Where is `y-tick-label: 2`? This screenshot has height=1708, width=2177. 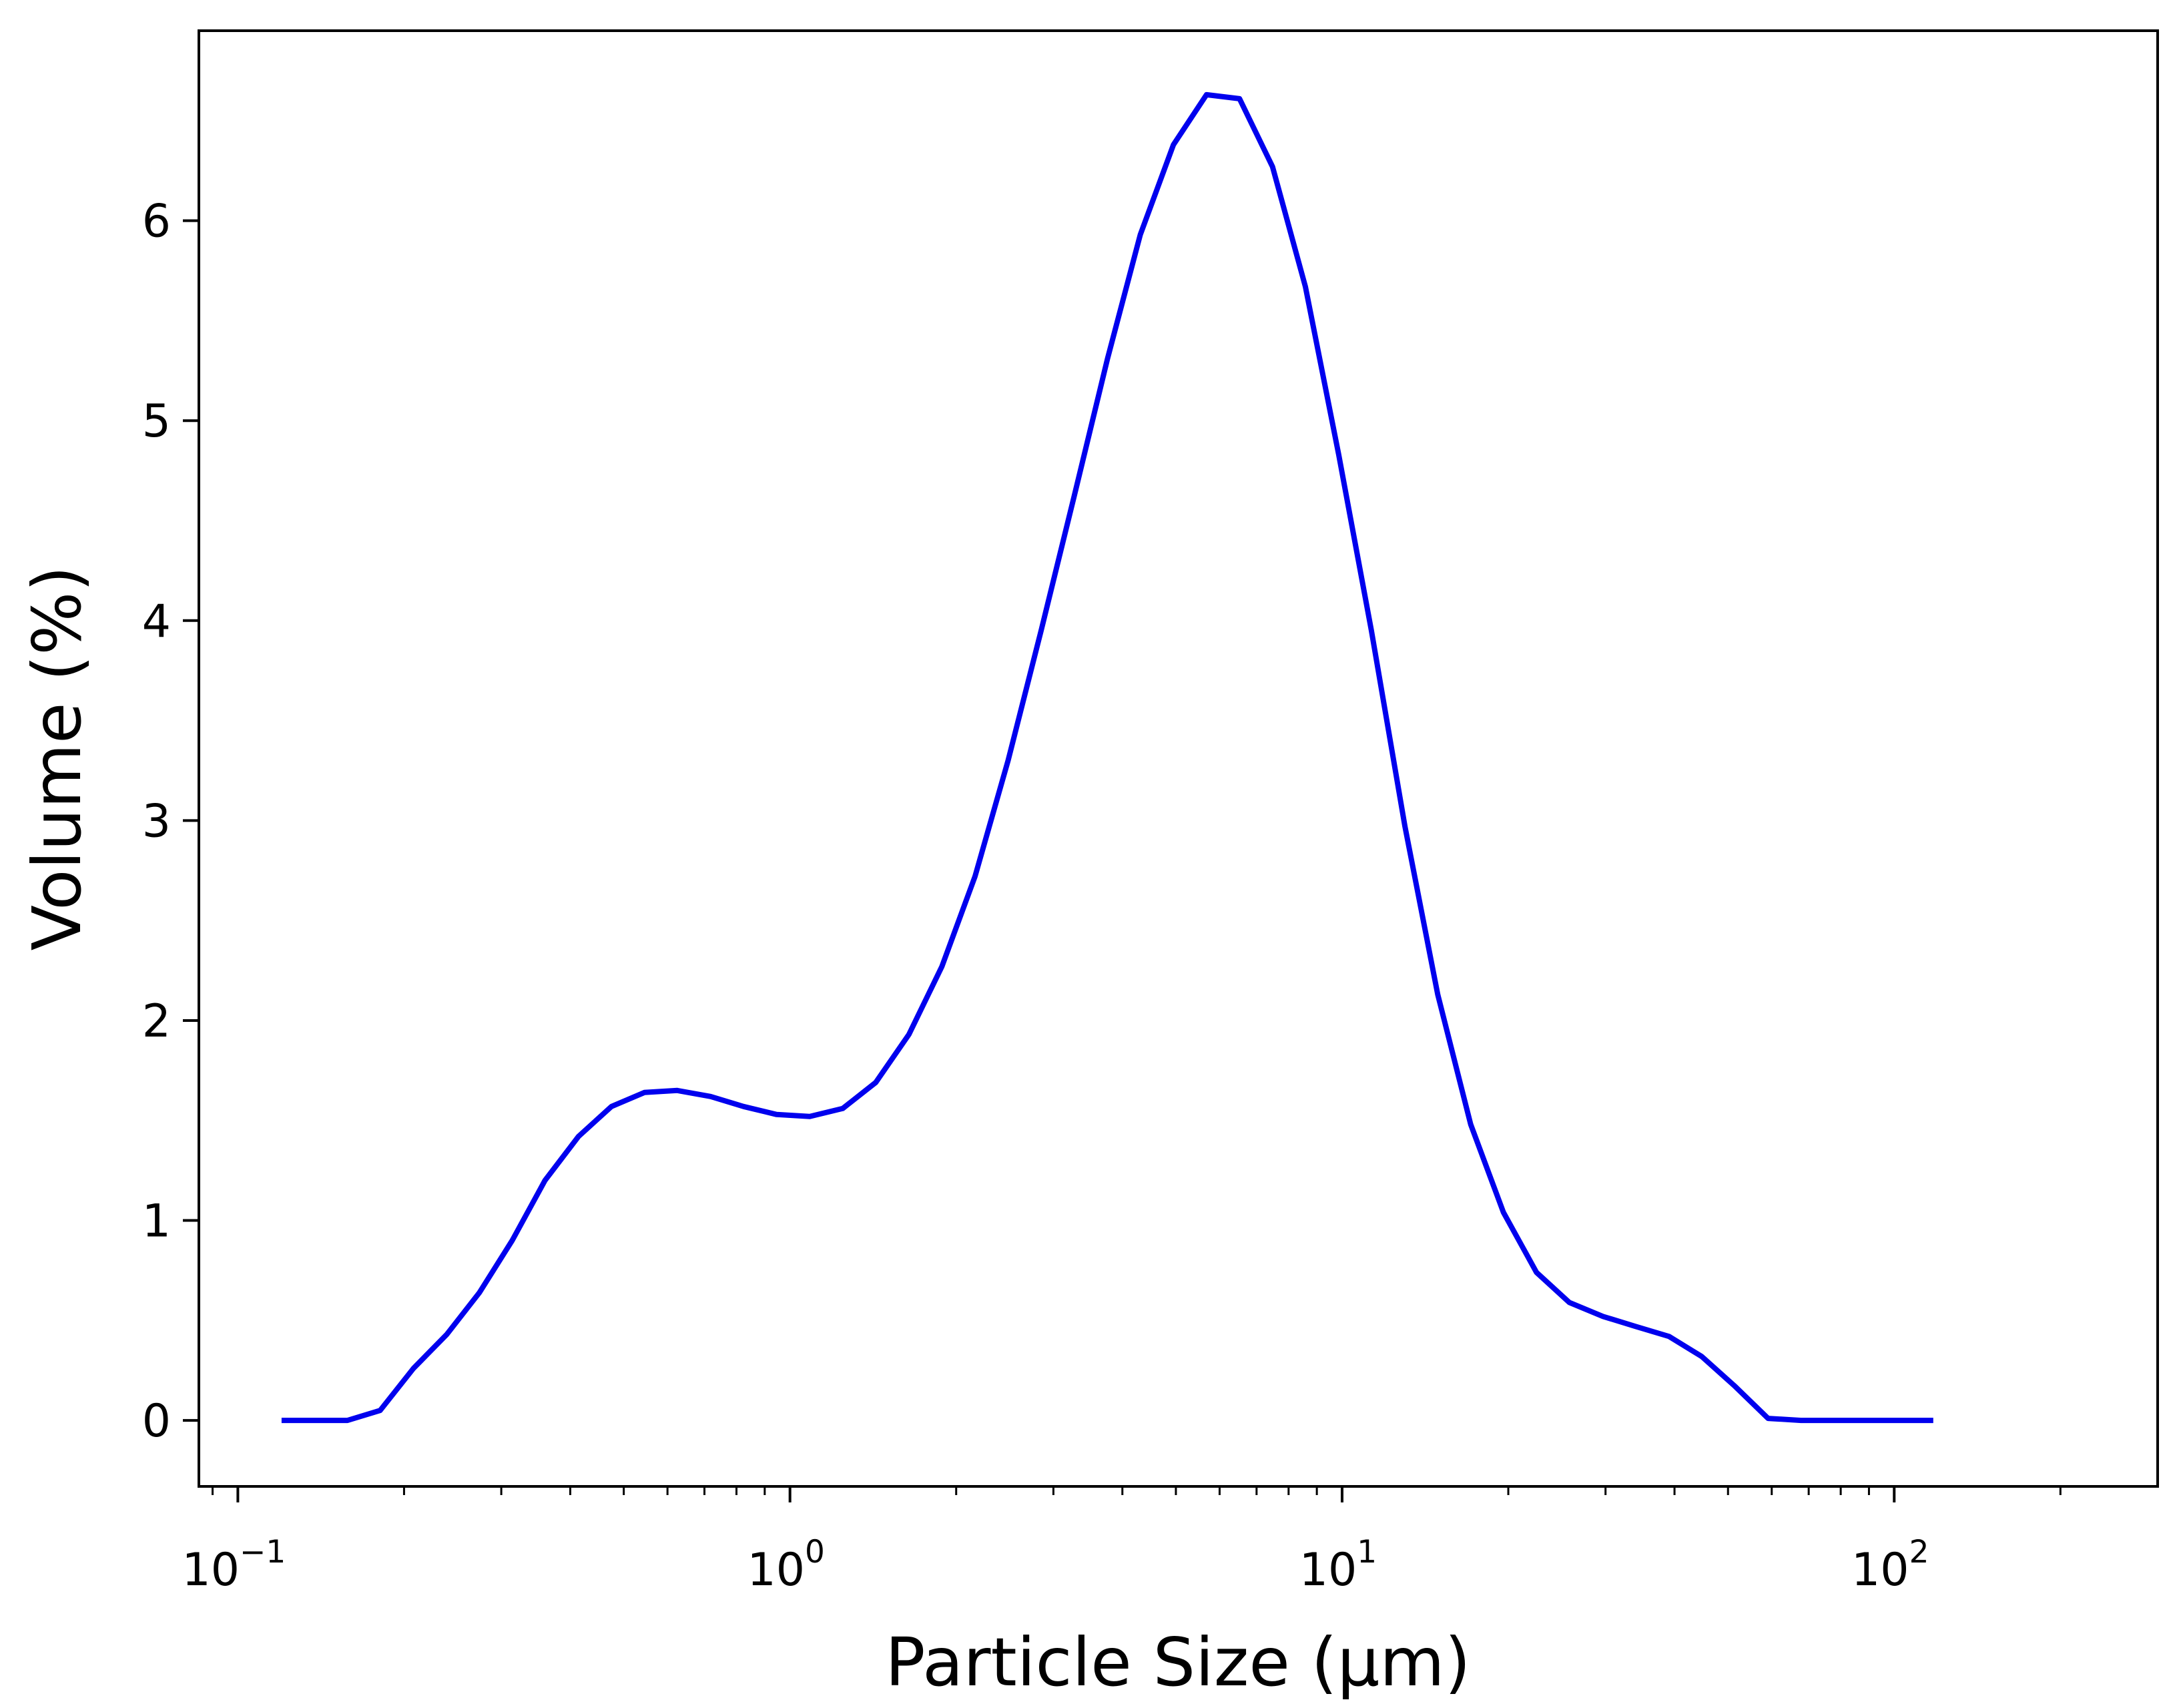 y-tick-label: 2 is located at coordinates (156, 1022).